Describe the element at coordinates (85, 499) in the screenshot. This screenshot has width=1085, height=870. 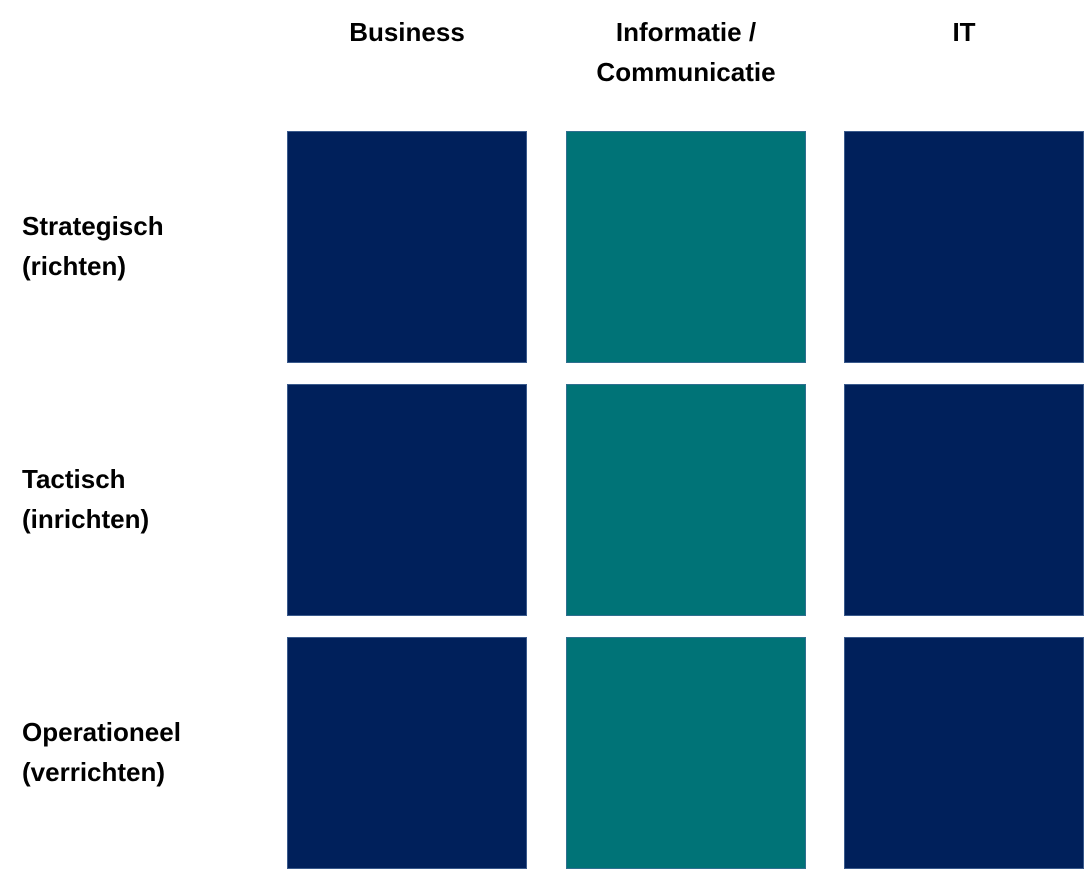
I see `row-header: Tactisch (inrichten)` at that location.